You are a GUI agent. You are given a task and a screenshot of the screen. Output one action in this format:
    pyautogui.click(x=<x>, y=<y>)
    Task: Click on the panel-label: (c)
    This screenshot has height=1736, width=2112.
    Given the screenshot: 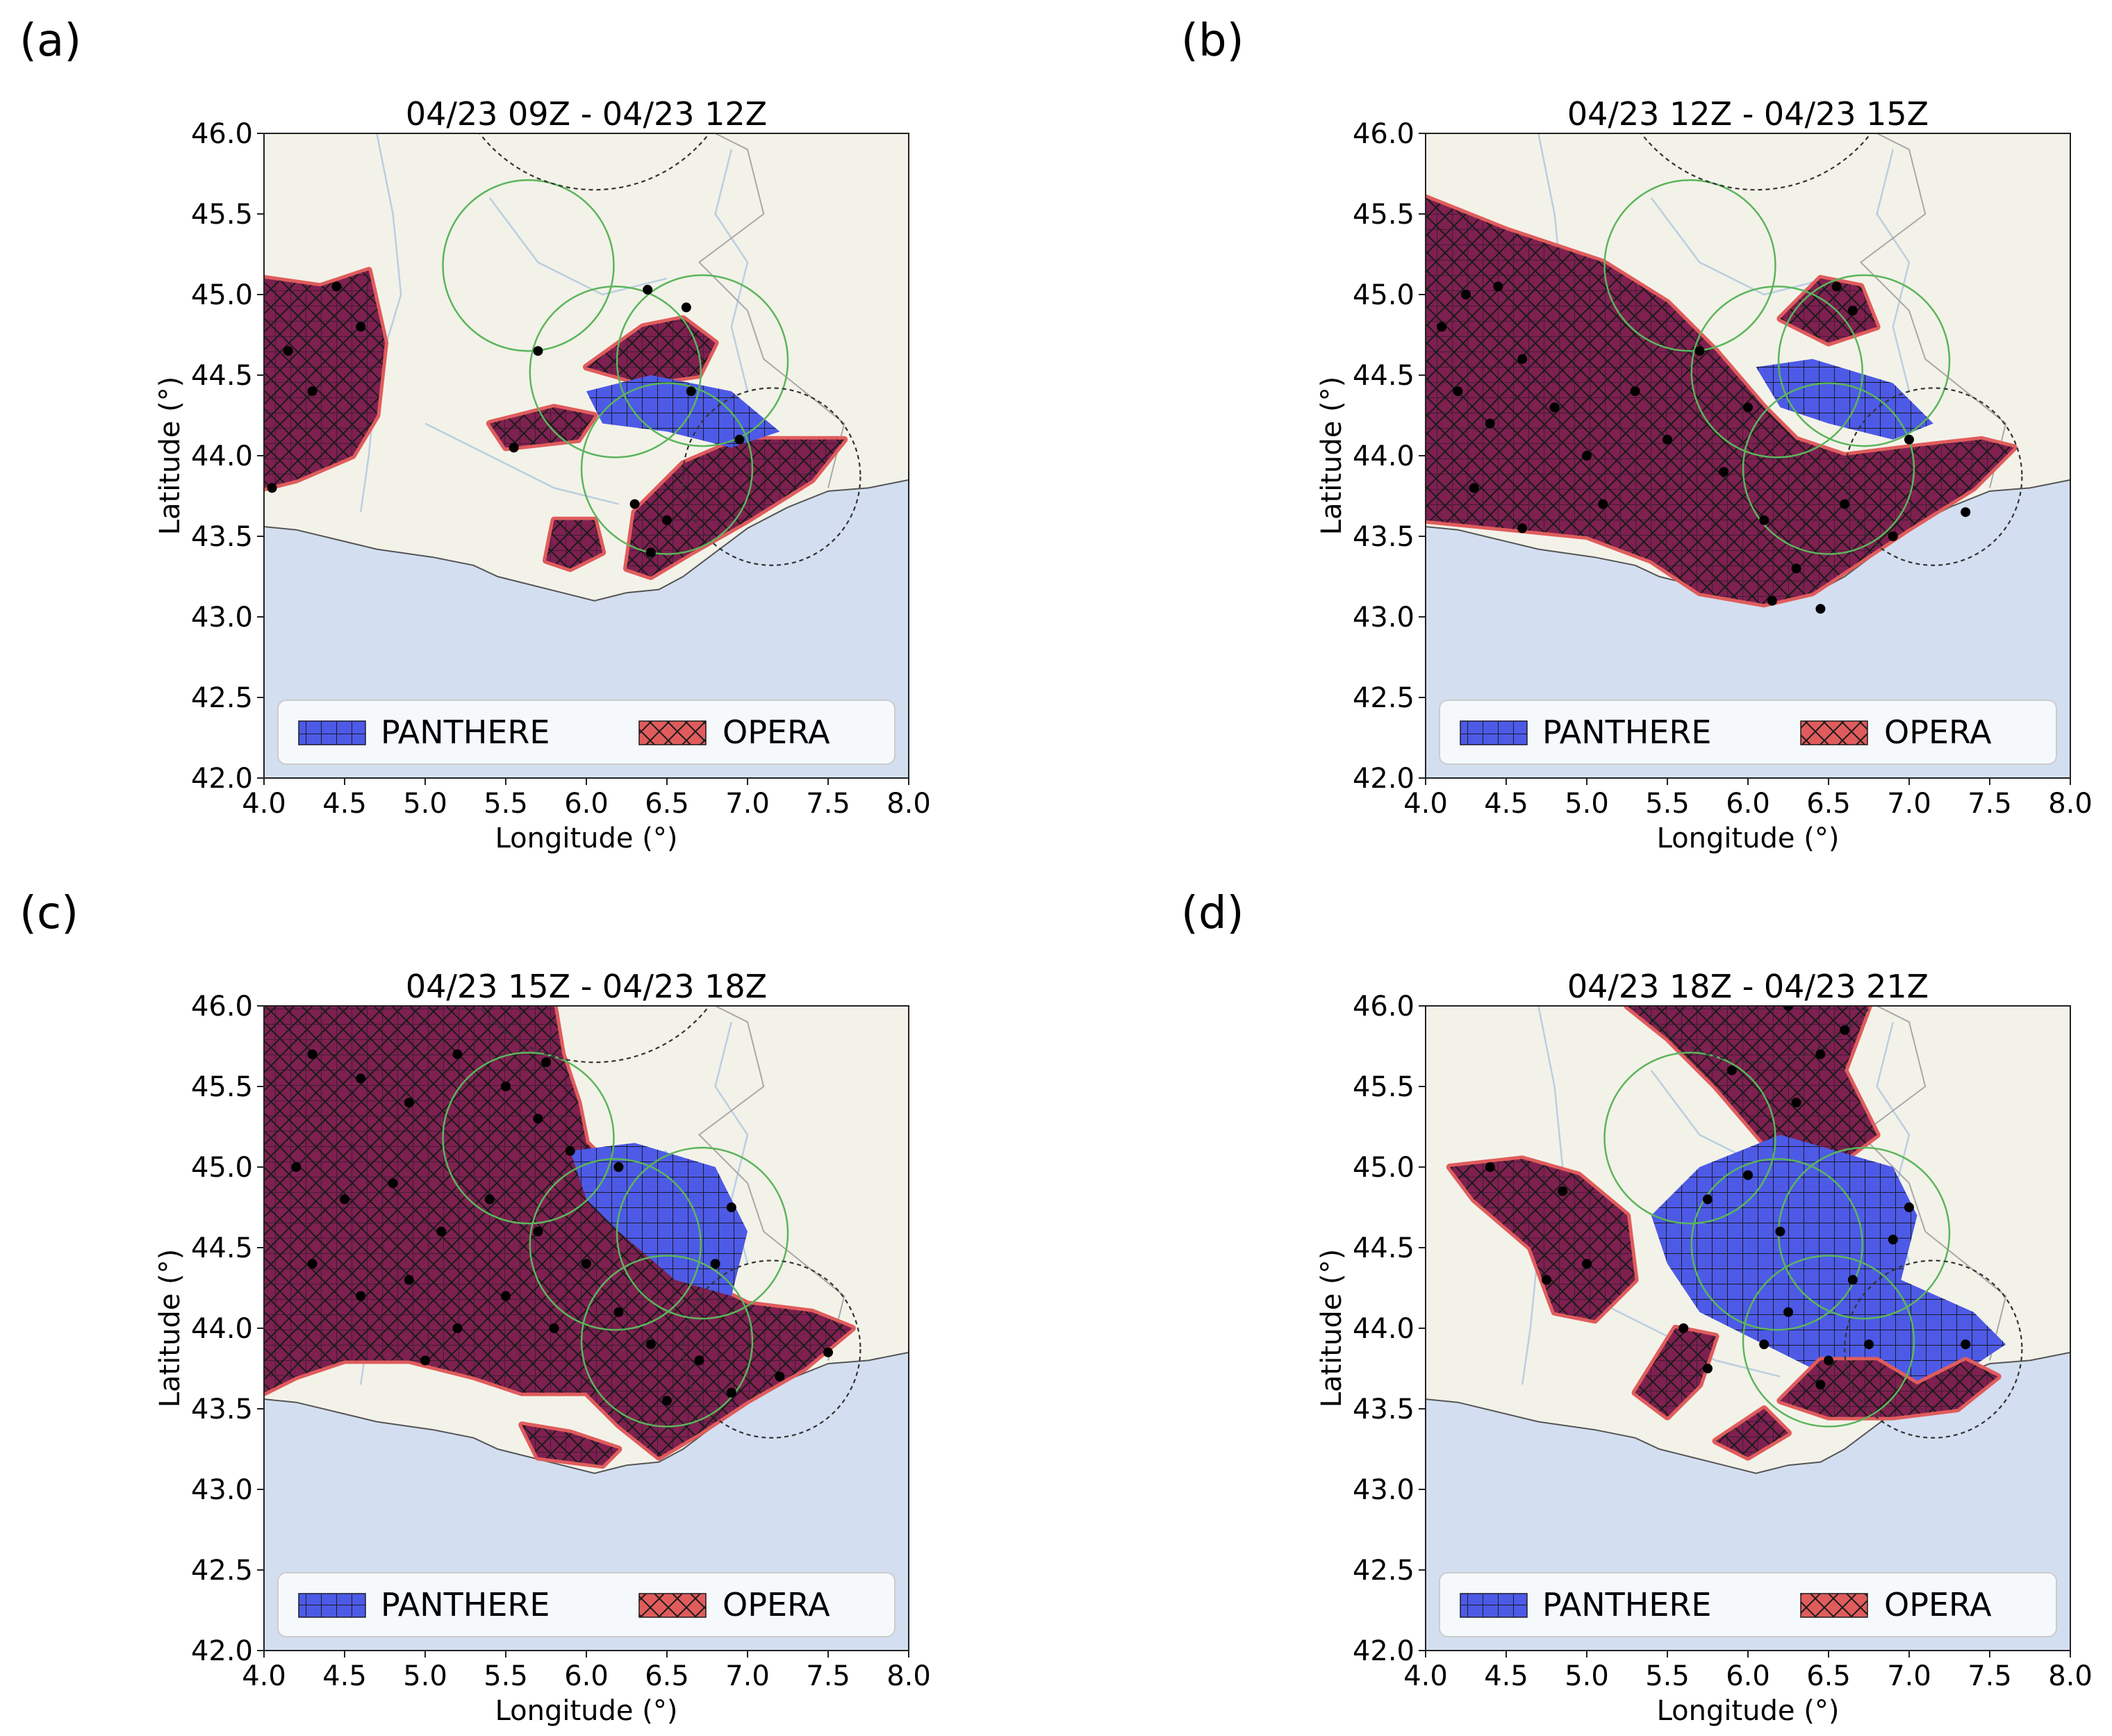 What is the action you would take?
    pyautogui.click(x=49, y=913)
    